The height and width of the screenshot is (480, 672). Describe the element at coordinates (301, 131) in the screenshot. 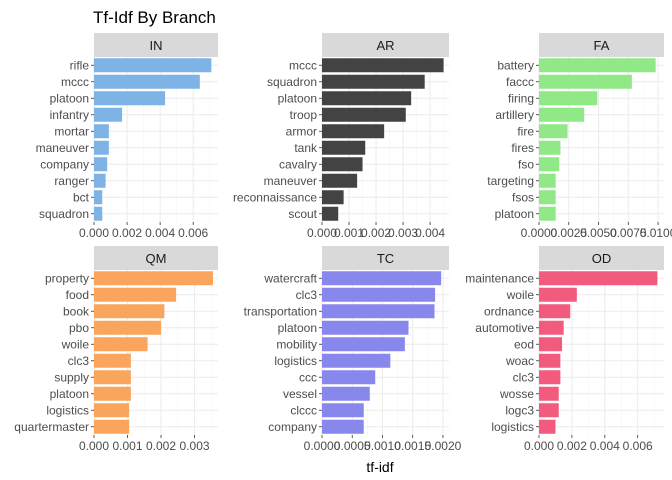

I see `y-tick-label: armor` at that location.